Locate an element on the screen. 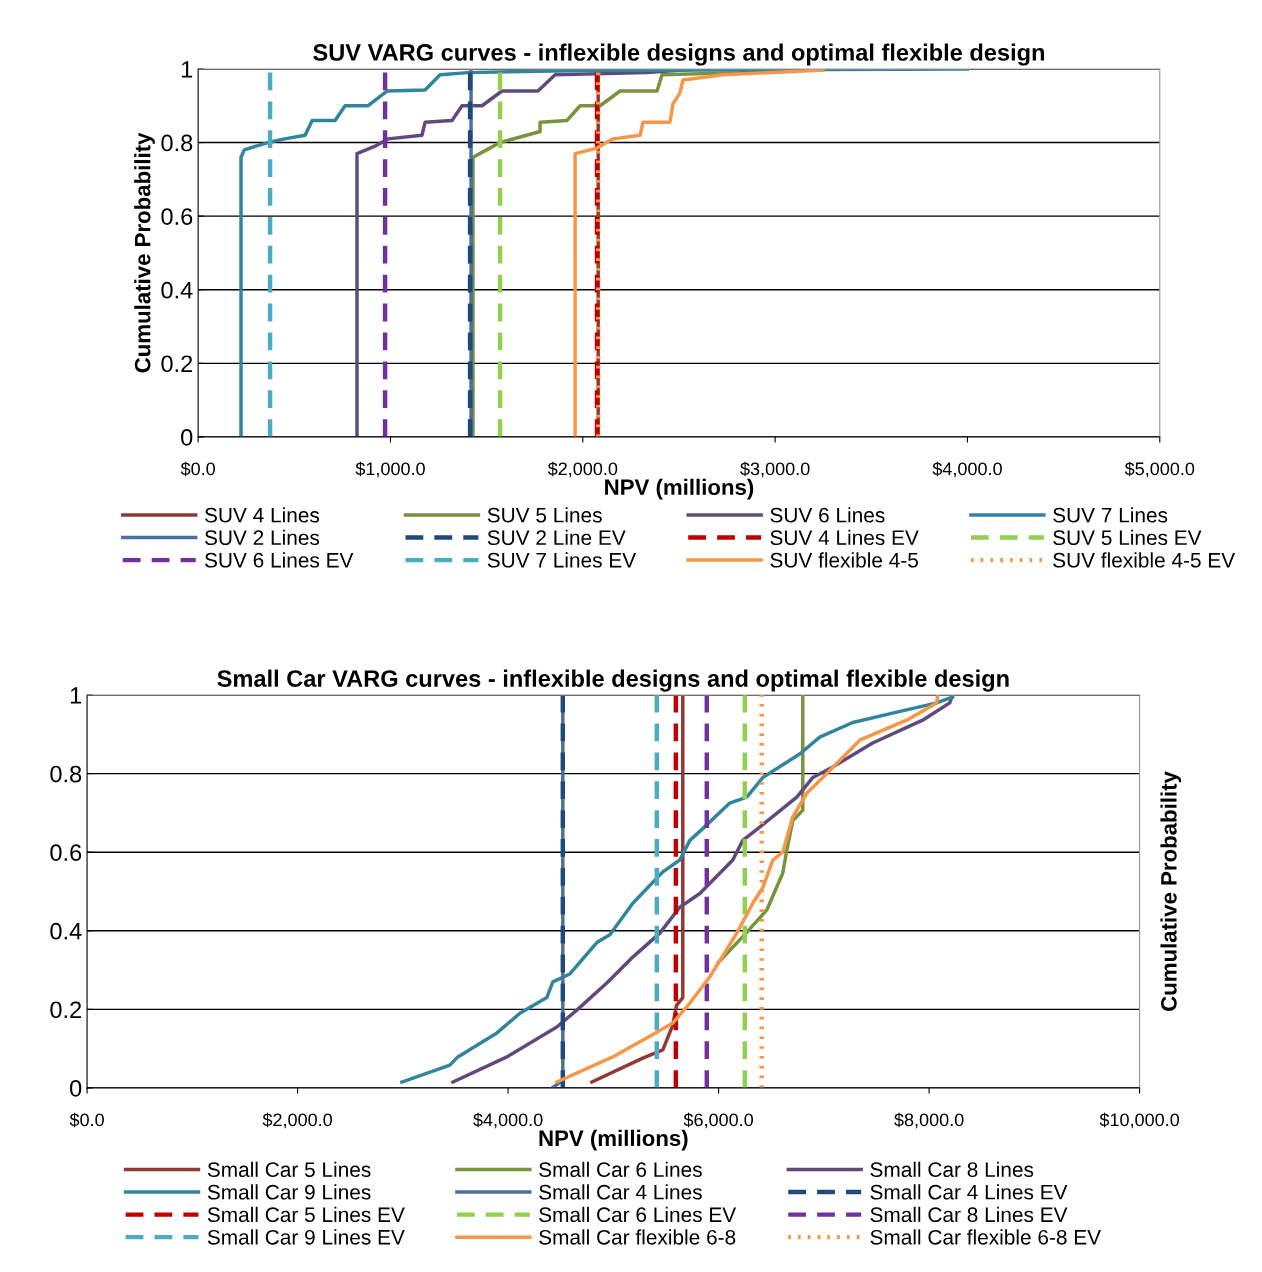  legend-label: Small Car 9 Lines EV is located at coordinates (306, 1237).